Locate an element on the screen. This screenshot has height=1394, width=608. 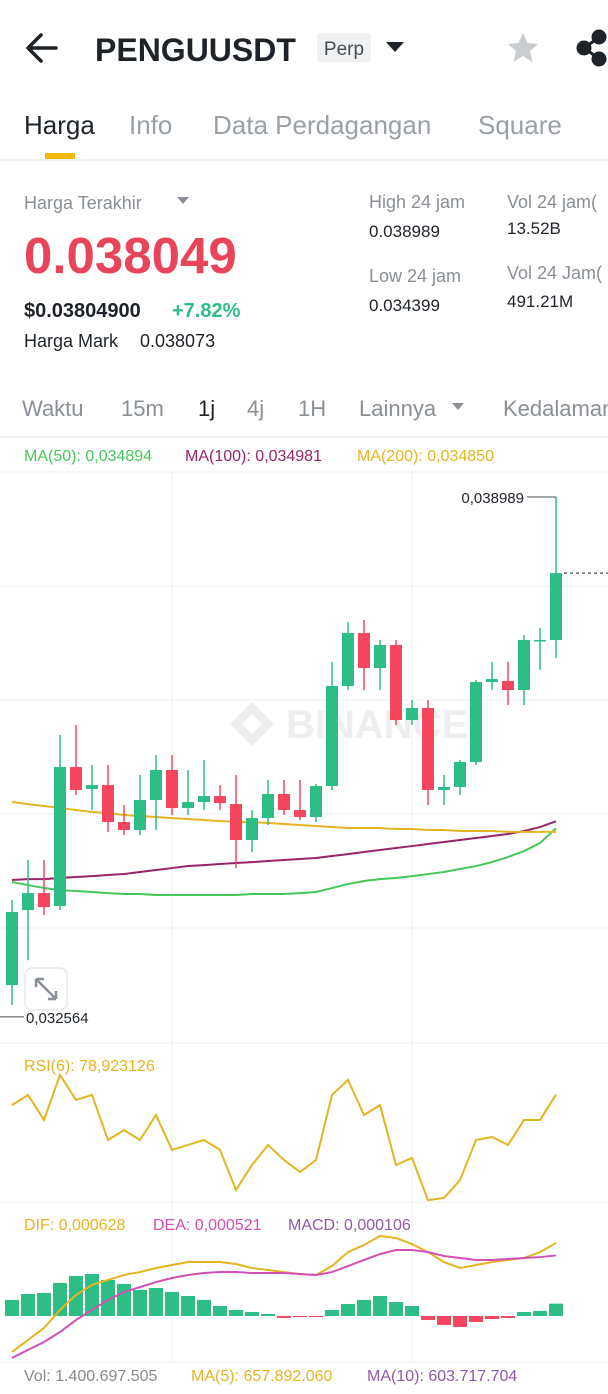
perp-badge: Perp is located at coordinates (344, 49).